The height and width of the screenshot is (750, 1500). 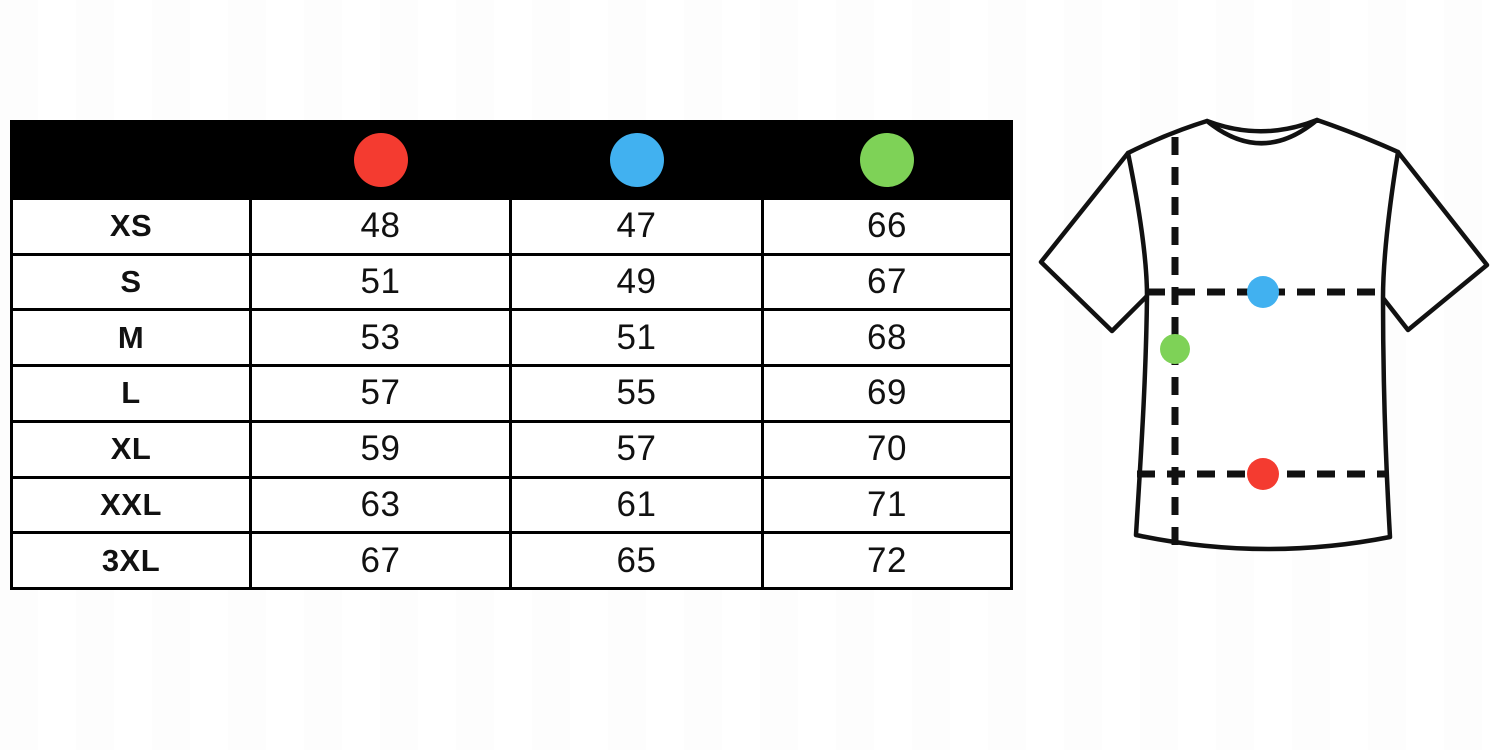 I want to click on value-cell: 47, so click(x=636, y=226).